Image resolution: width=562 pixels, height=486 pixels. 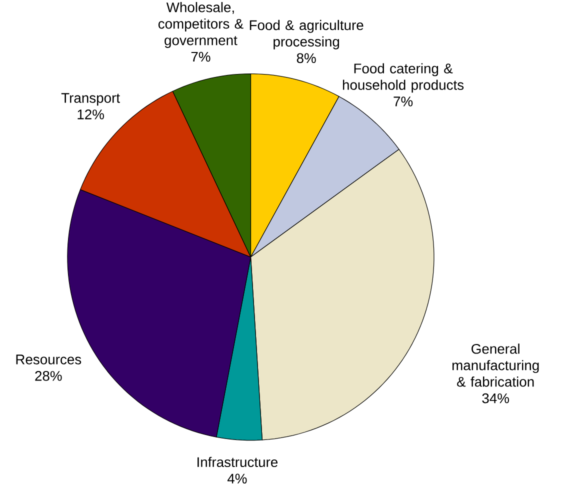 What do you see at coordinates (90, 99) in the screenshot?
I see `slice-label: Transport` at bounding box center [90, 99].